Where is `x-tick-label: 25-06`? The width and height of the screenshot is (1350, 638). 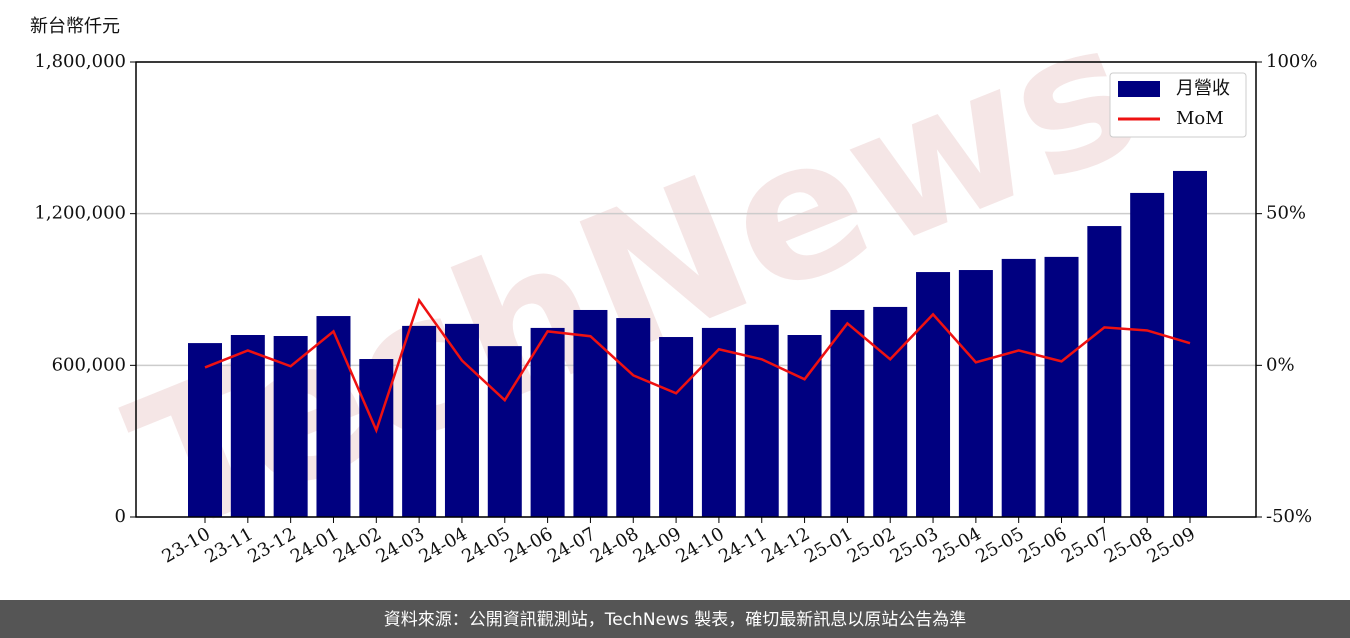 x-tick-label: 25-06 is located at coordinates (1042, 545).